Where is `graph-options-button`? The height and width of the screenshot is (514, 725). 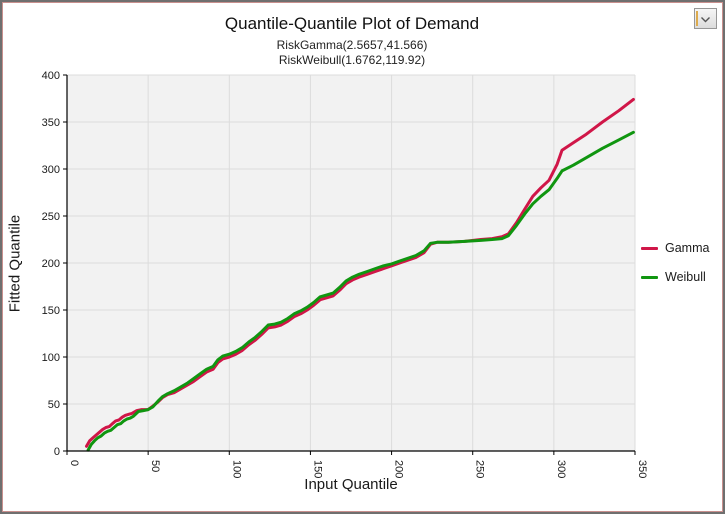 graph-options-button is located at coordinates (705, 18).